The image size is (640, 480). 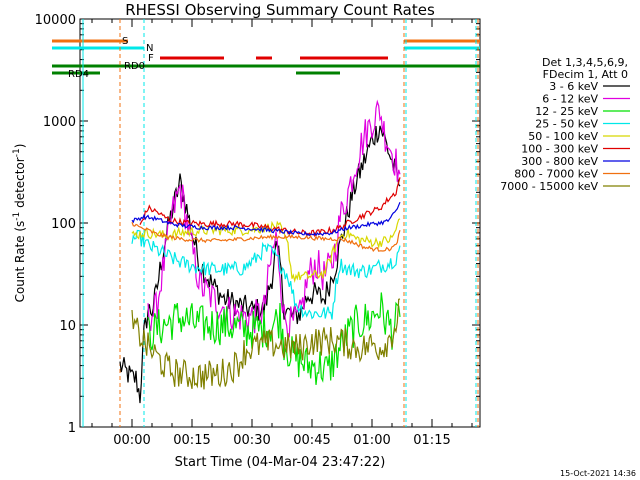 What do you see at coordinates (151, 58) in the screenshot?
I see `flag-label-f: F` at bounding box center [151, 58].